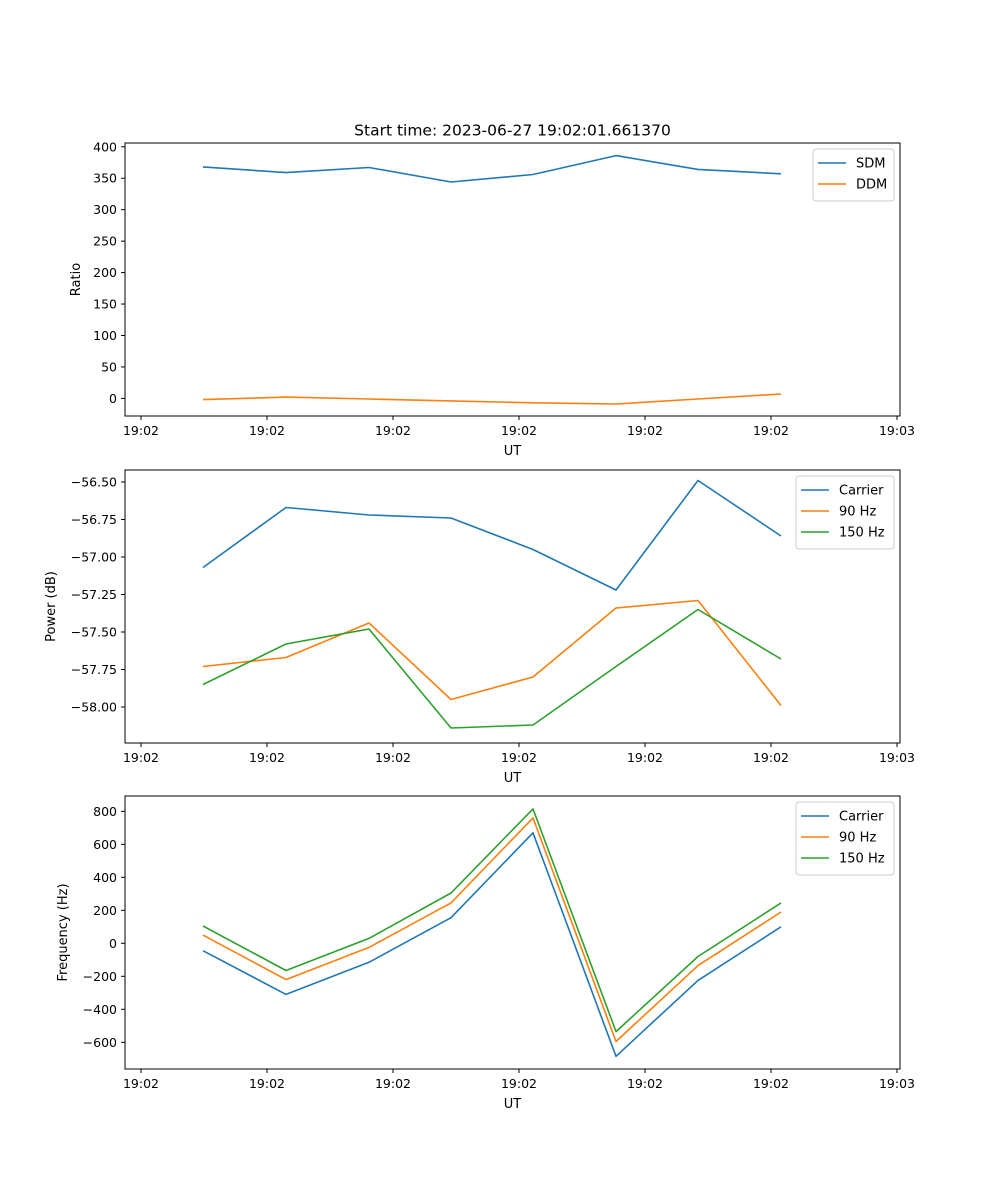 The height and width of the screenshot is (1200, 1000). What do you see at coordinates (94, 669) in the screenshot?
I see `y-tick-label: −57.75` at bounding box center [94, 669].